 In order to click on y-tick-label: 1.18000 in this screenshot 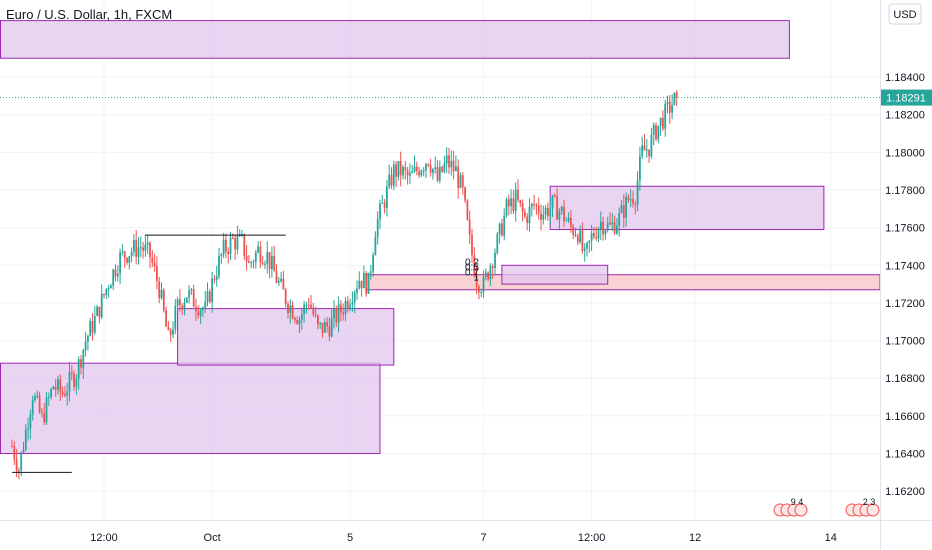, I will do `click(905, 153)`.